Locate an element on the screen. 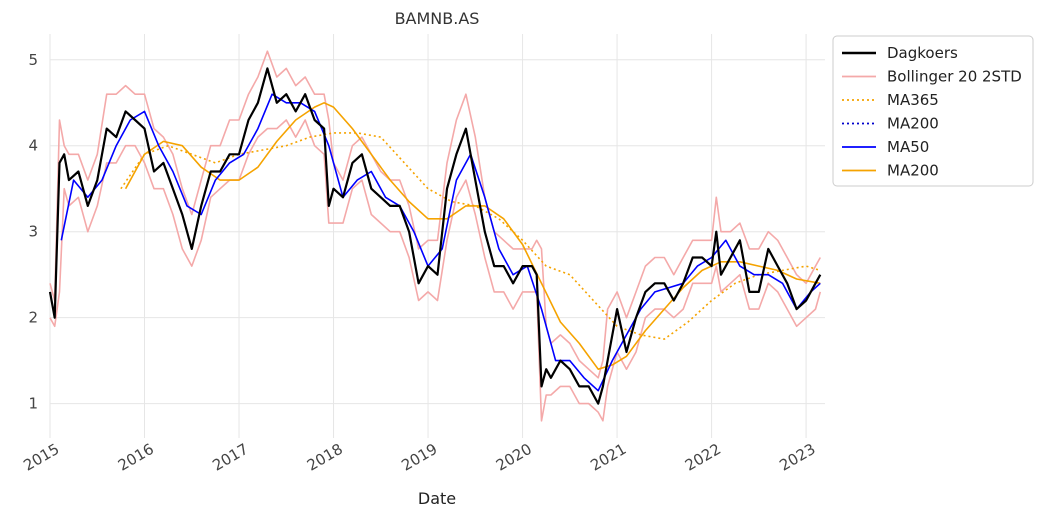 The width and height of the screenshot is (1040, 518). legend-box is located at coordinates (933, 111).